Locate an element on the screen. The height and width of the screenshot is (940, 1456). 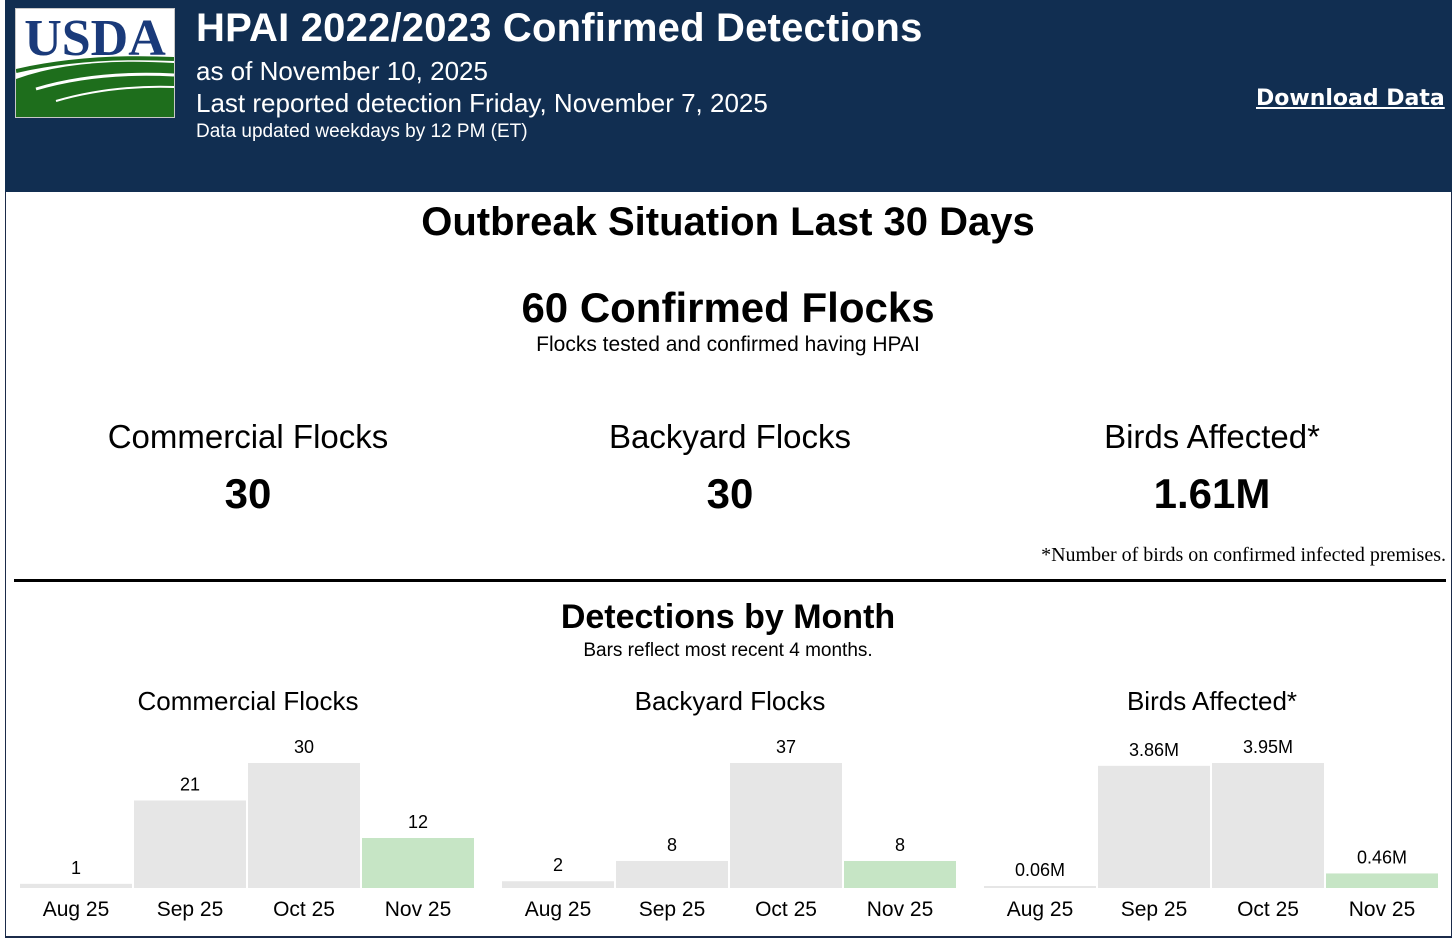
confirmed-flocks-total: 60 Confirmed Flocks is located at coordinates (728, 307).